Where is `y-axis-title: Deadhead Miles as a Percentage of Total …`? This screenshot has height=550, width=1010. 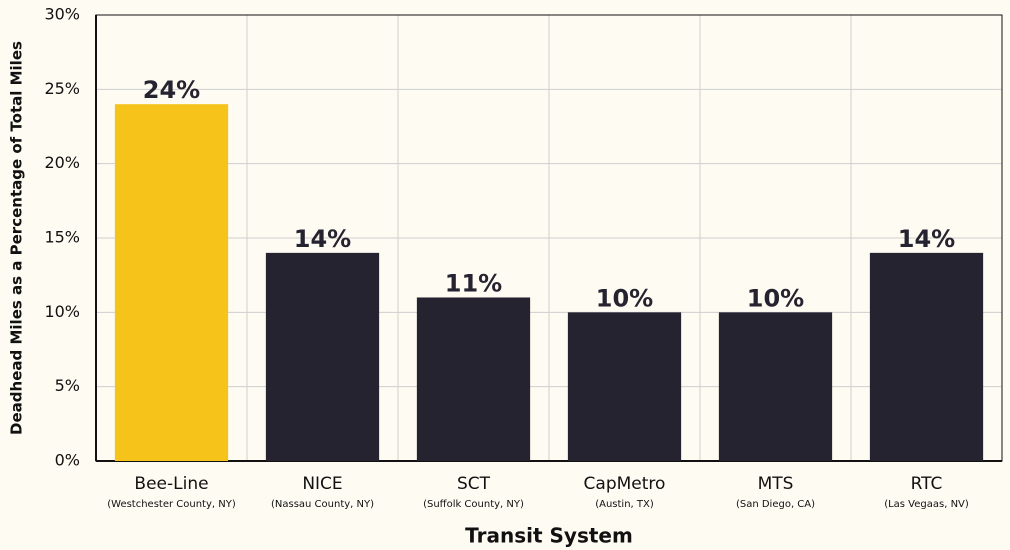
y-axis-title: Deadhead Miles as a Percentage of Total … is located at coordinates (17, 238).